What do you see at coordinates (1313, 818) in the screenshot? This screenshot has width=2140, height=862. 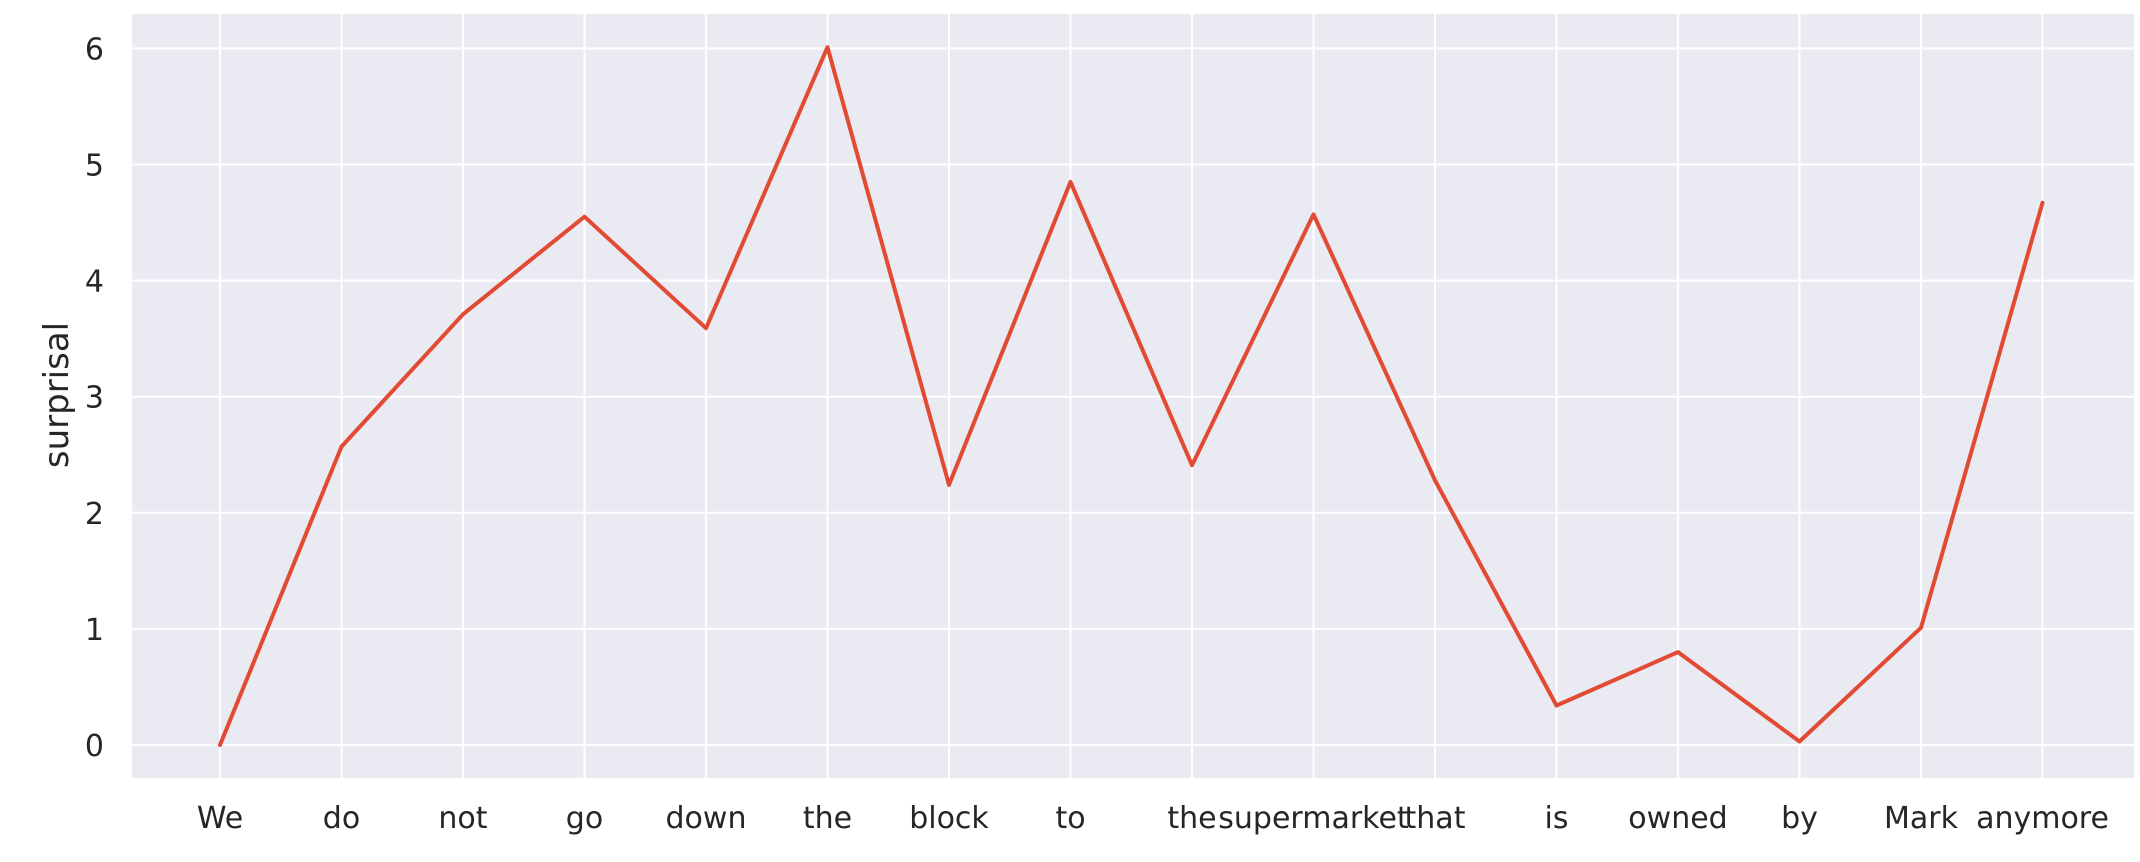 I see `x-tick-label: supermarket` at bounding box center [1313, 818].